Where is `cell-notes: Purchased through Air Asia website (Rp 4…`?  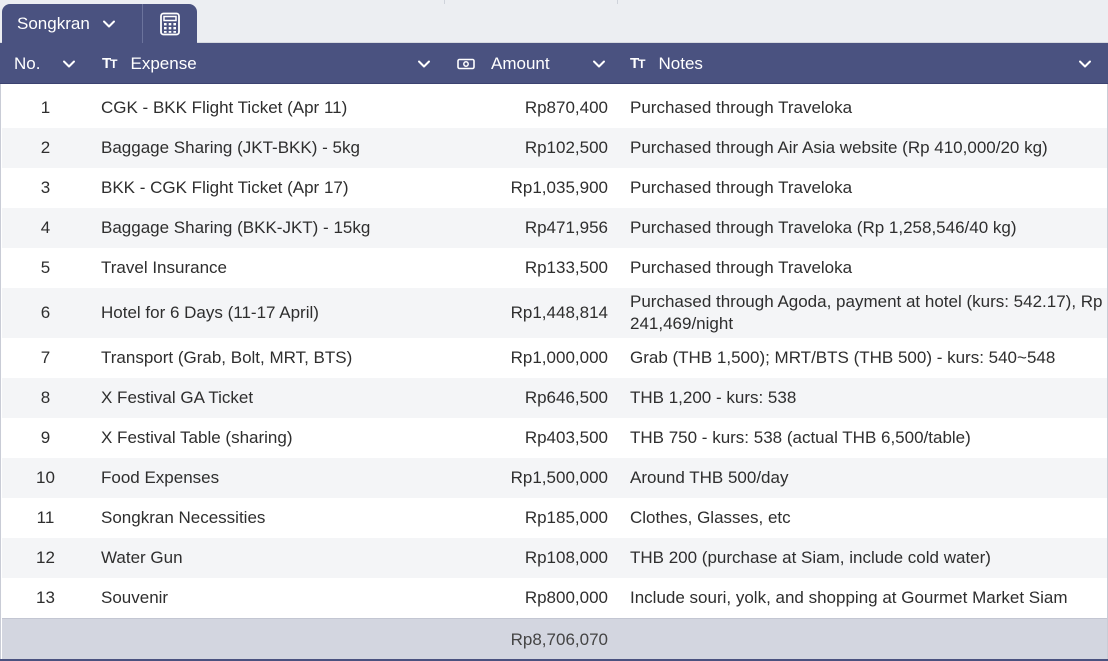
cell-notes: Purchased through Air Asia website (Rp 4… is located at coordinates (839, 147).